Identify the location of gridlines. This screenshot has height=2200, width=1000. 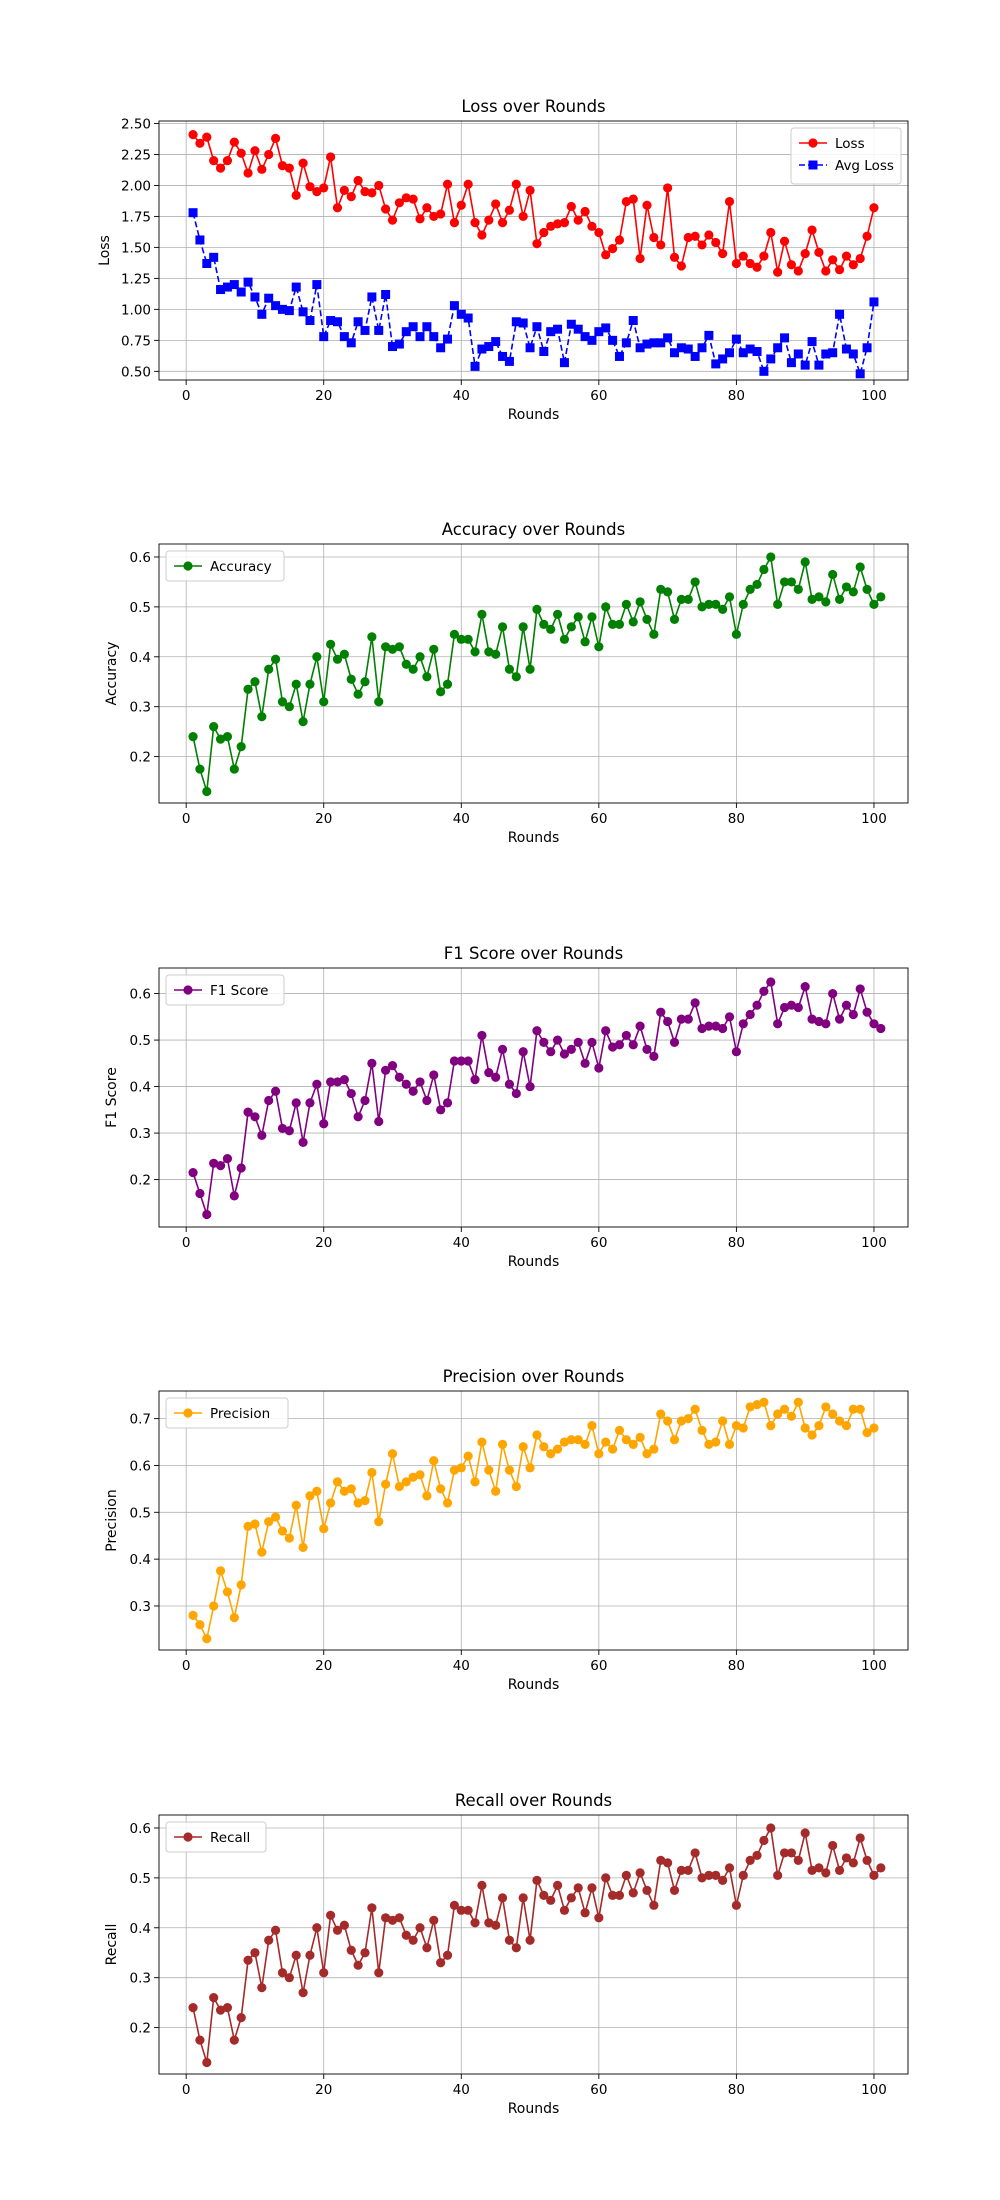
(533, 1520).